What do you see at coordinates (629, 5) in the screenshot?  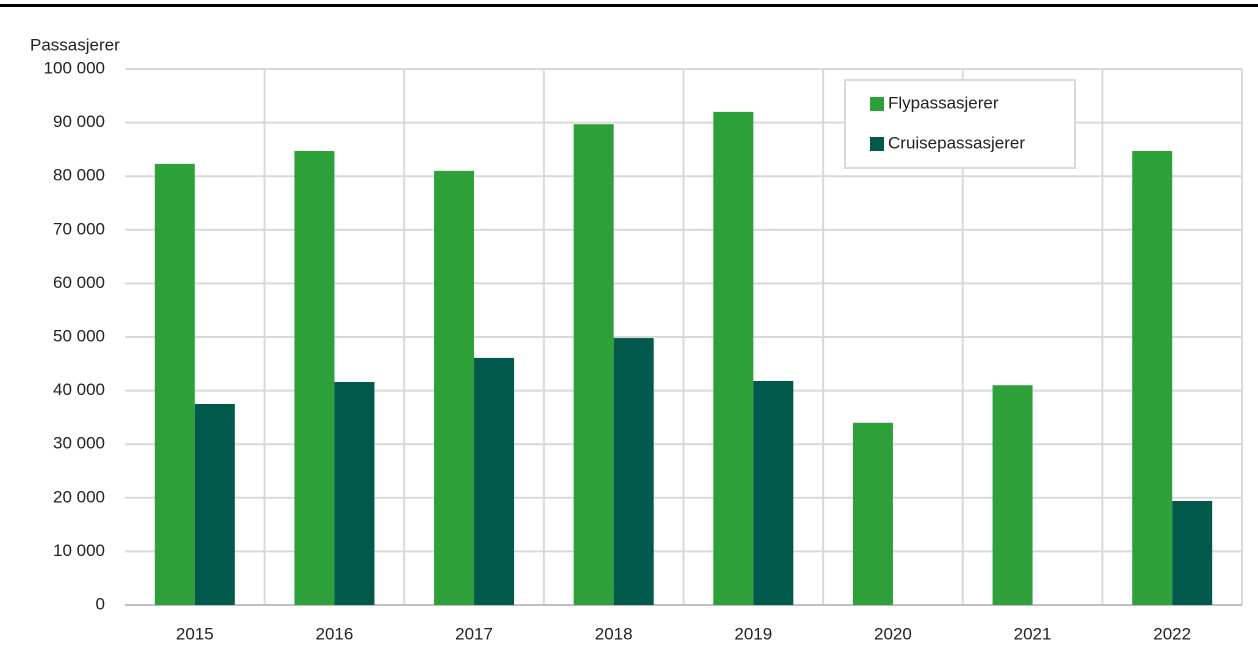 I see `top-rule` at bounding box center [629, 5].